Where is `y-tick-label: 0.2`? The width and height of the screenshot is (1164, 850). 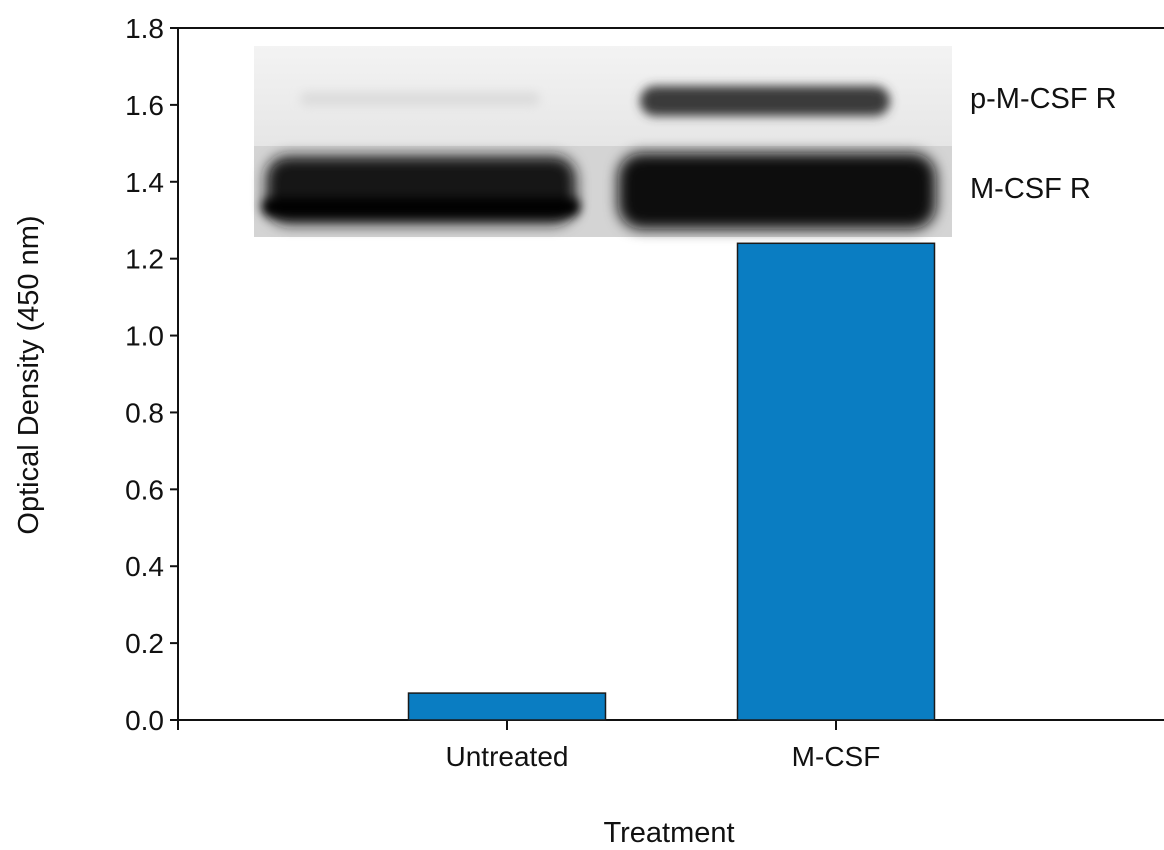
y-tick-label: 0.2 is located at coordinates (144, 643).